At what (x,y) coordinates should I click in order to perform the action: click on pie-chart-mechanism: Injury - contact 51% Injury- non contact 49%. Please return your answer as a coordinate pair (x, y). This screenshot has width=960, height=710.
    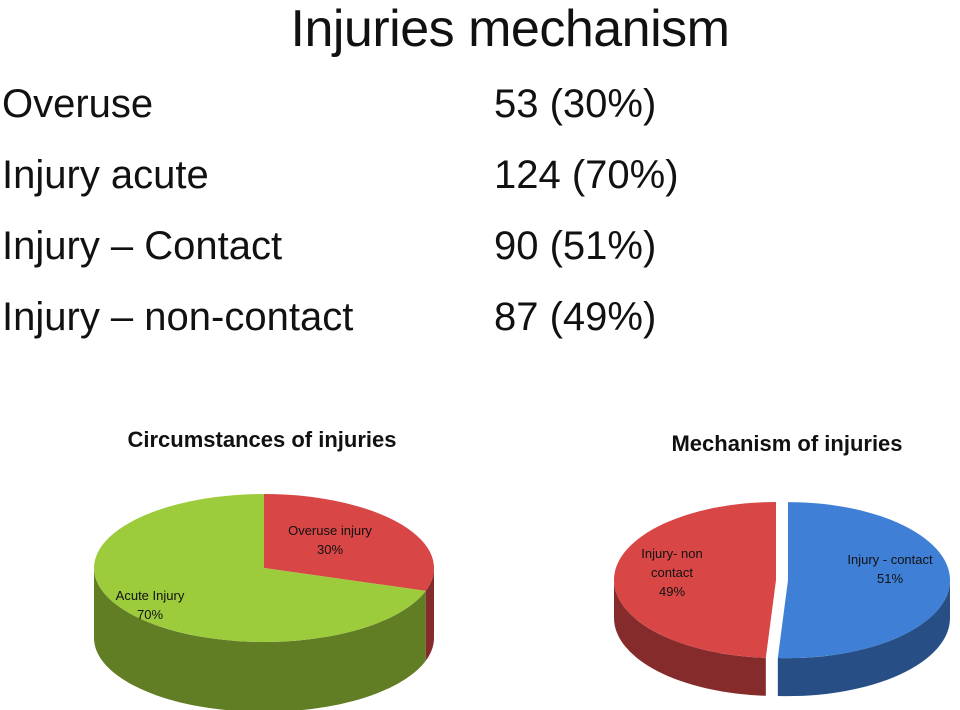
    Looking at the image, I should click on (782, 599).